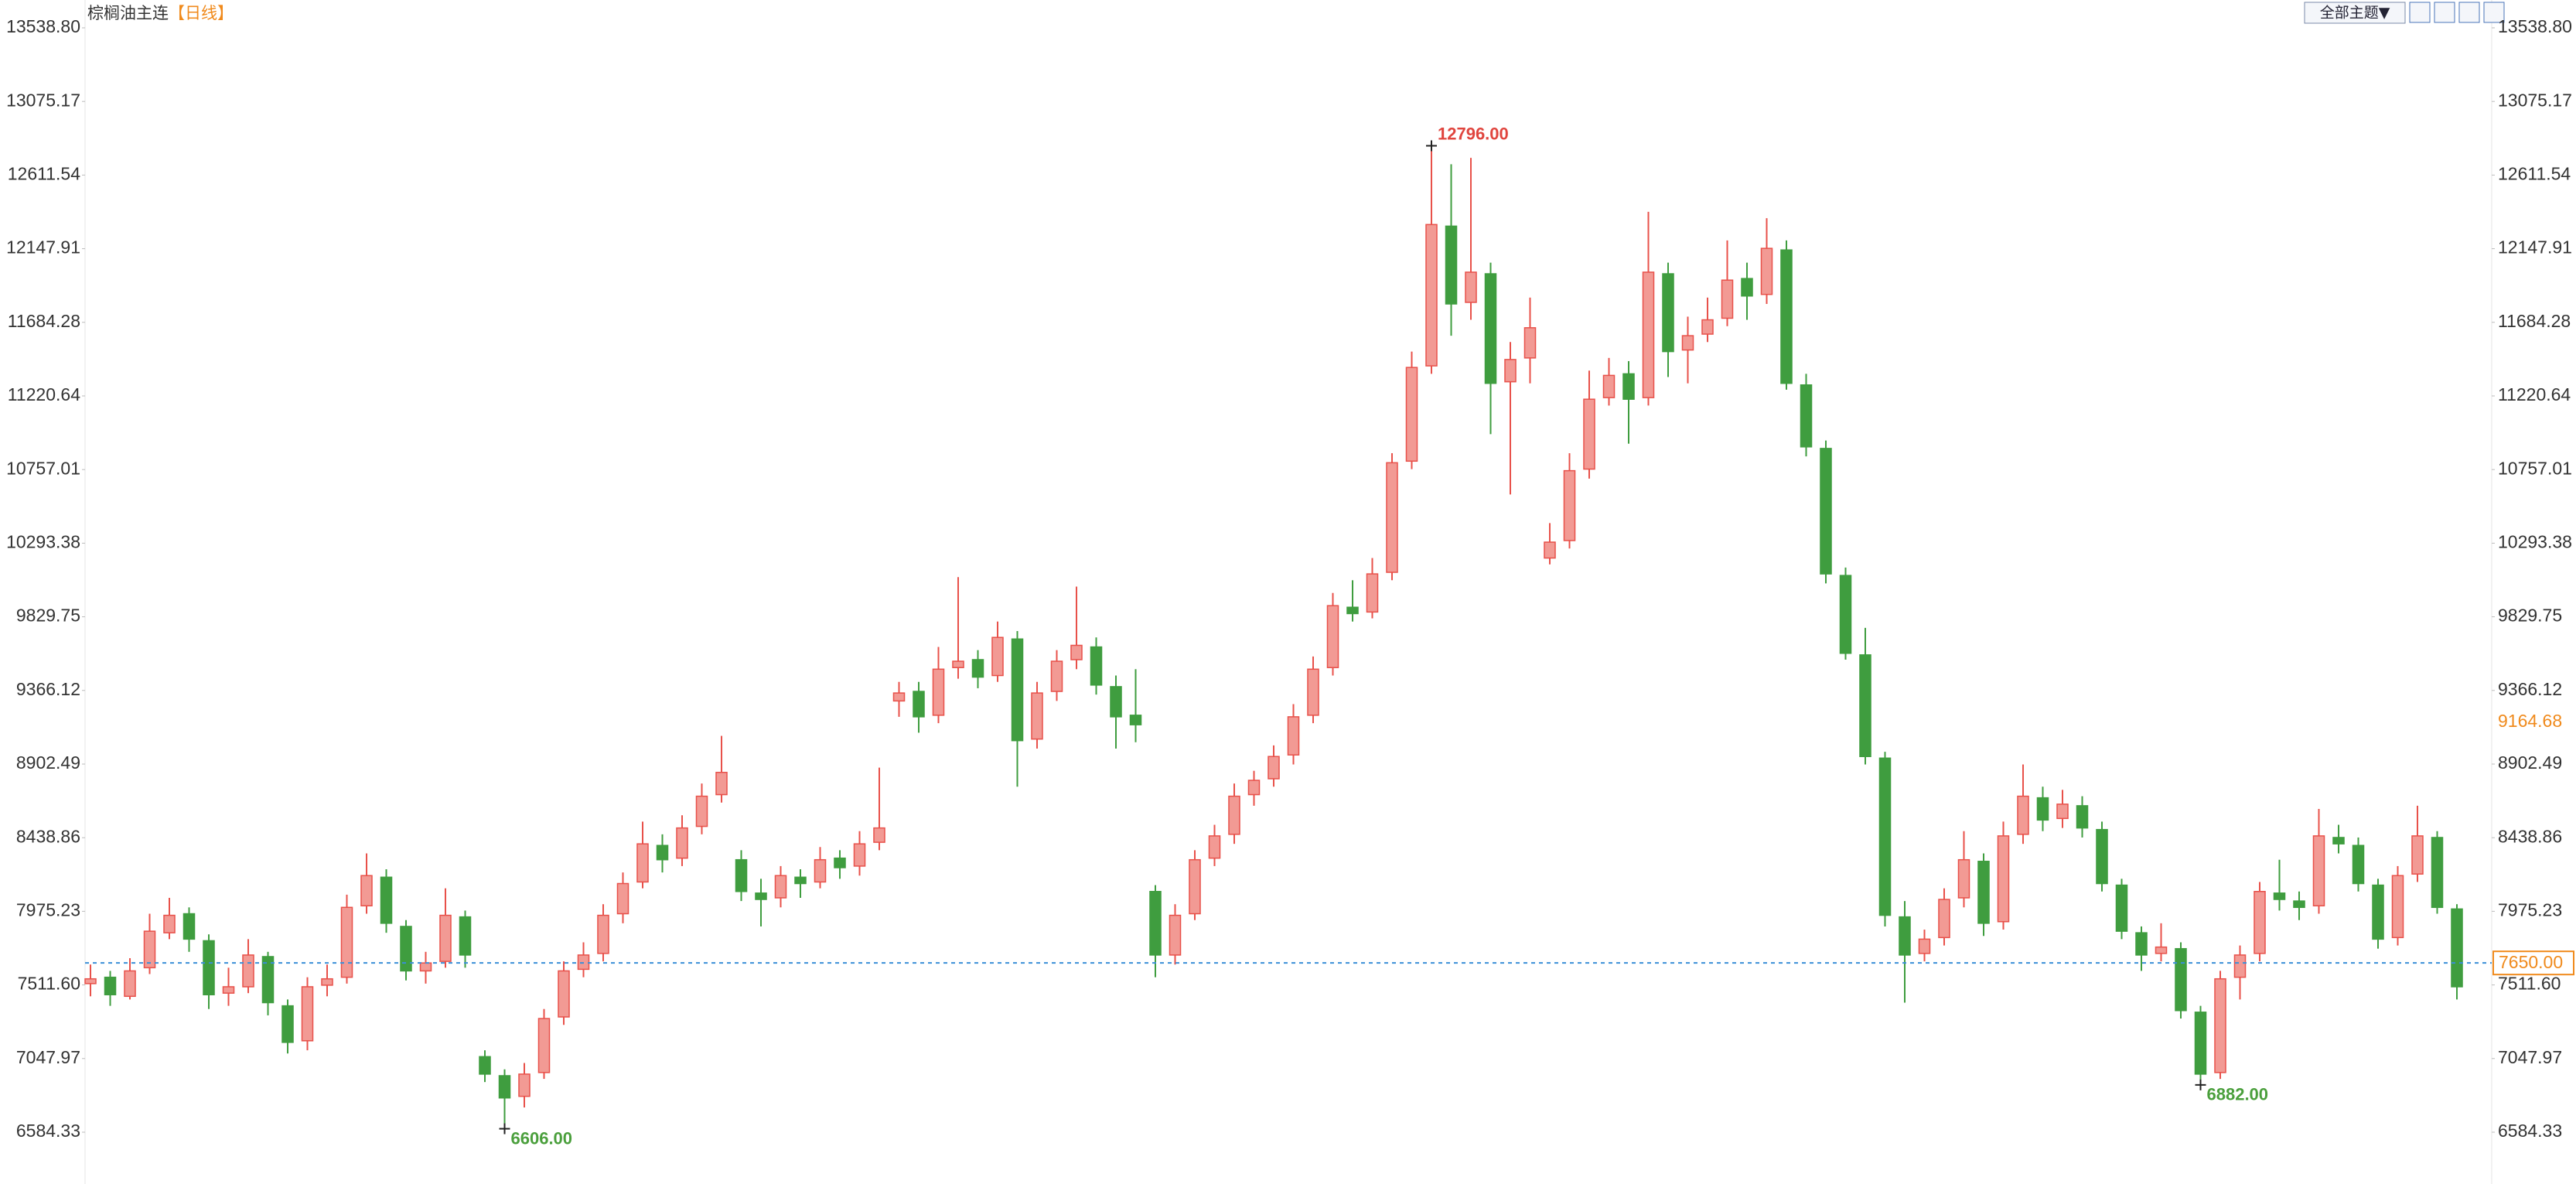  What do you see at coordinates (48, 836) in the screenshot?
I see `y-tick-label: 8438.86` at bounding box center [48, 836].